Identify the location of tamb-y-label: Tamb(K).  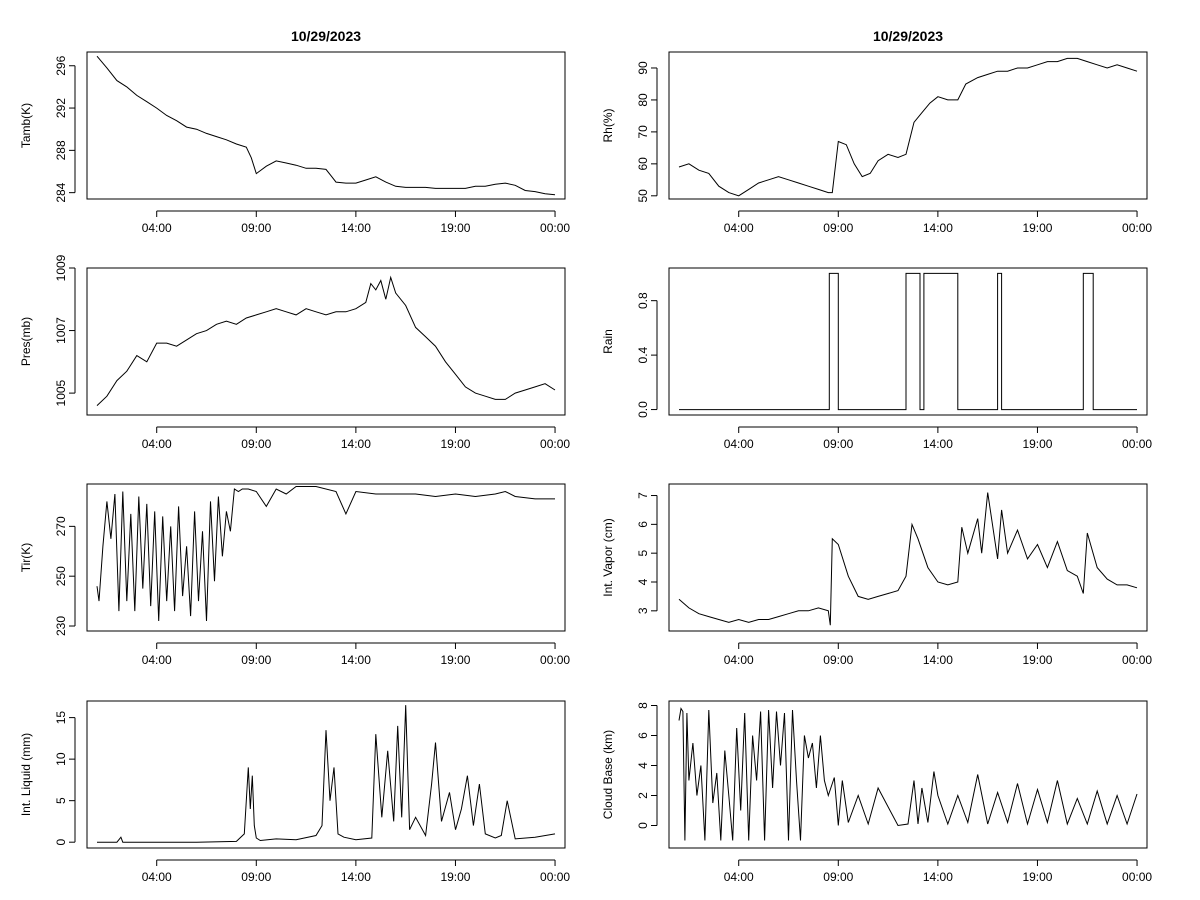
(26, 125).